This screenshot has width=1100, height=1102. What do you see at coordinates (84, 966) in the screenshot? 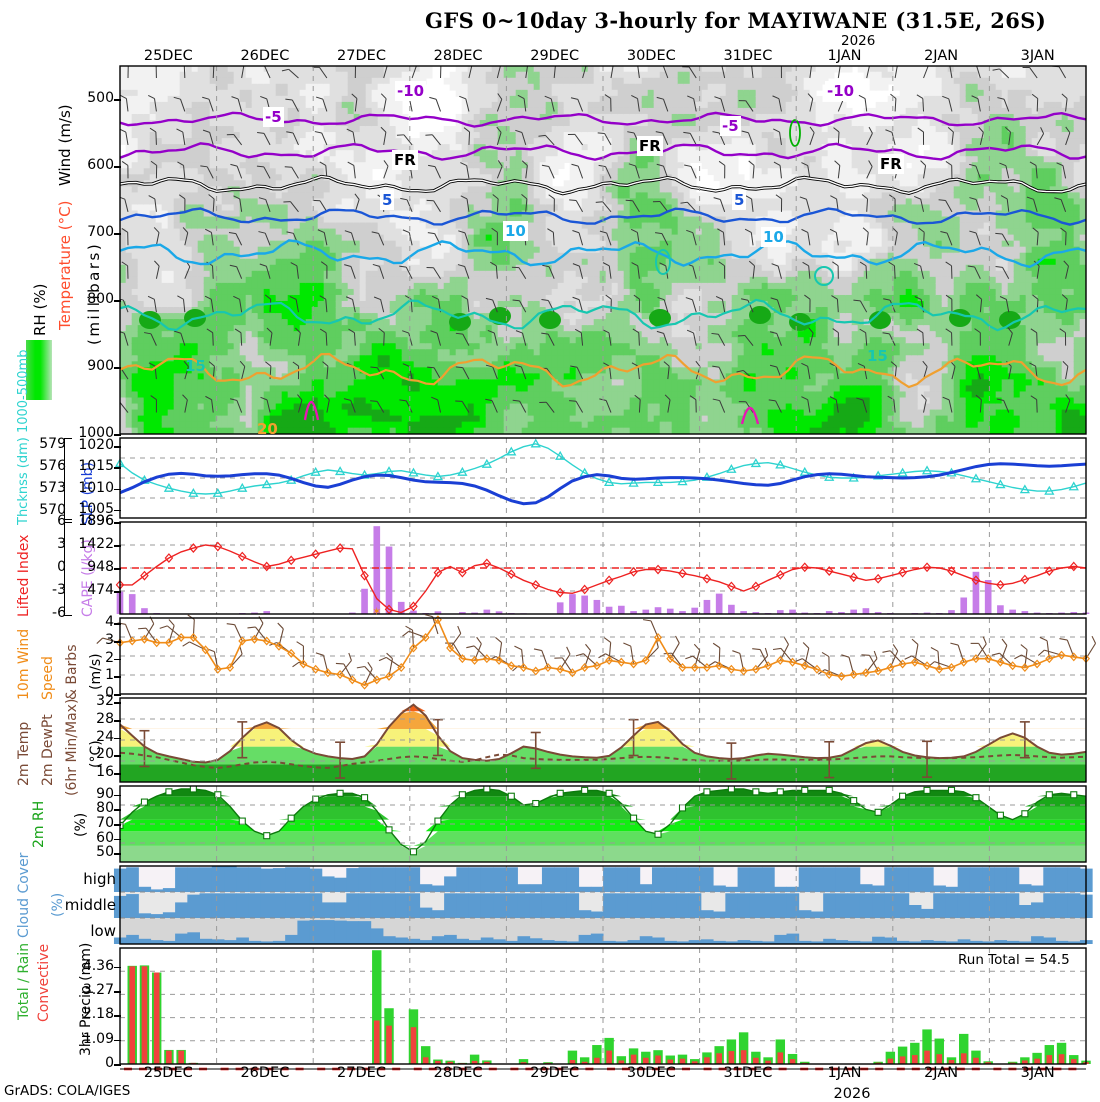
I see `y-tick: 4.36` at bounding box center [84, 966].